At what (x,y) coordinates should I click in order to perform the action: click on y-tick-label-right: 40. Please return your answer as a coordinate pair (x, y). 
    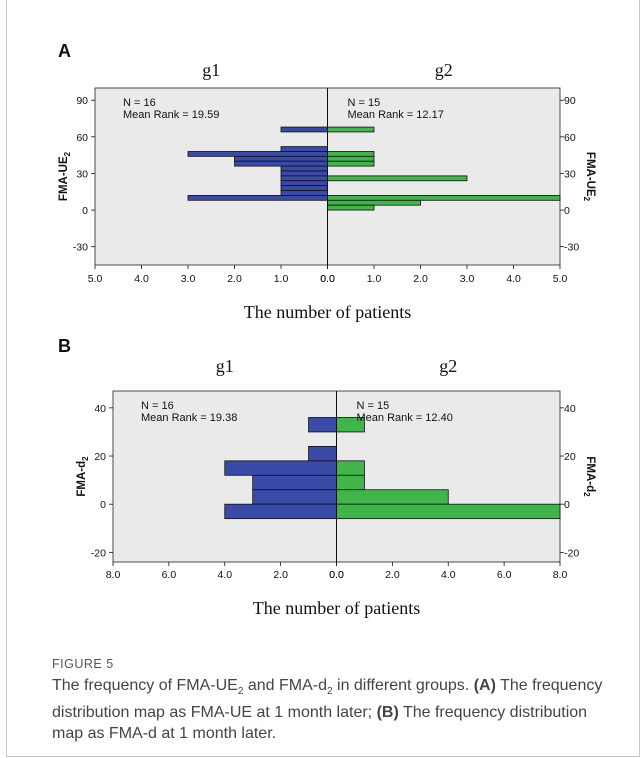
    Looking at the image, I should click on (570, 409).